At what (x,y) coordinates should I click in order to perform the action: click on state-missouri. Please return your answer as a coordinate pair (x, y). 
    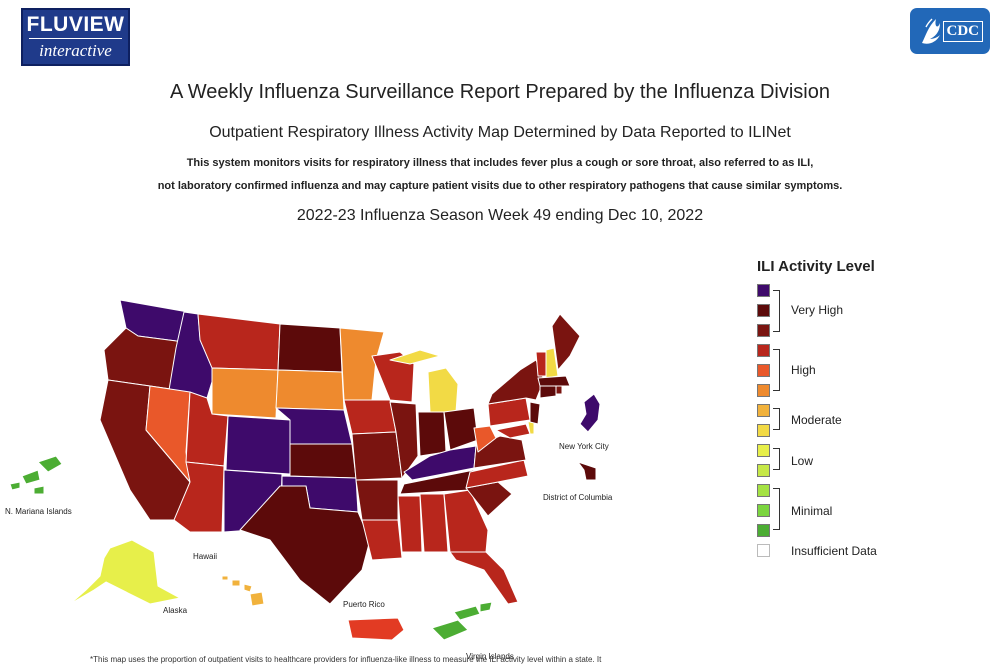
    Looking at the image, I should click on (377, 456).